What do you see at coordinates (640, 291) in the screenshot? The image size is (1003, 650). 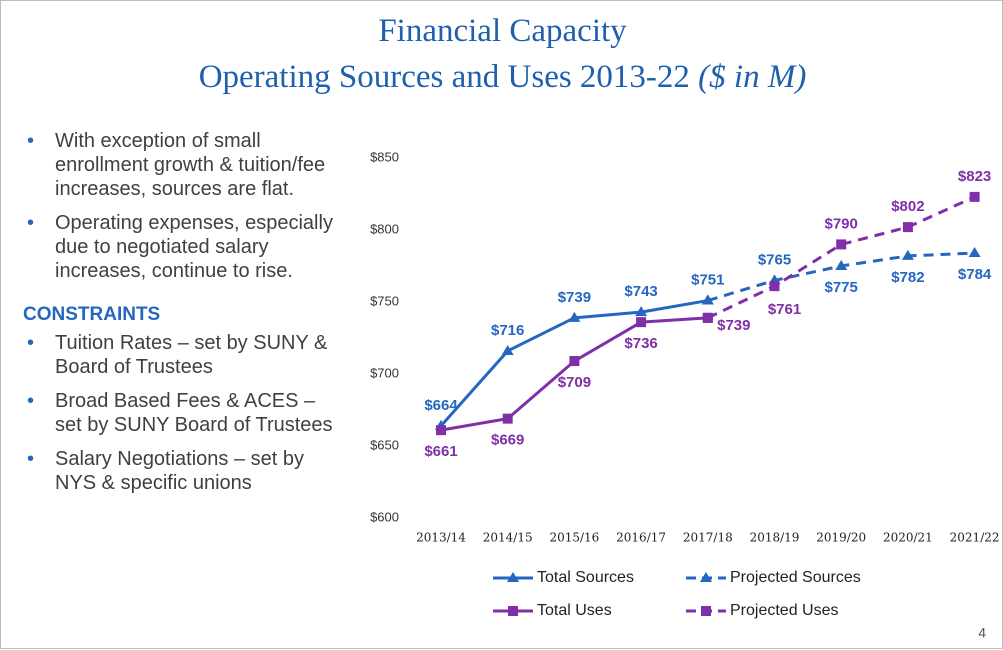 I see `data-label: $743` at bounding box center [640, 291].